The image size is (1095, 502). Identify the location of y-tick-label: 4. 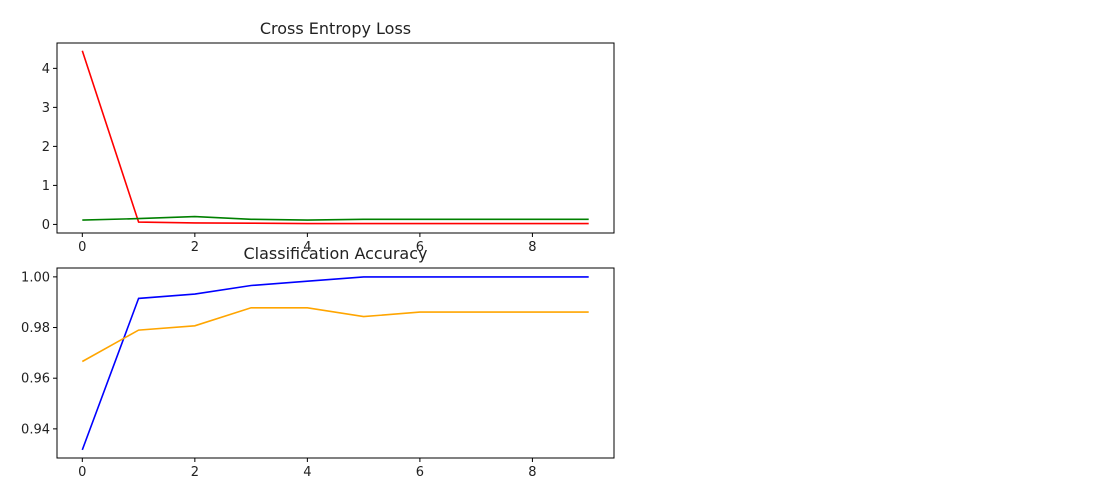
(46, 69).